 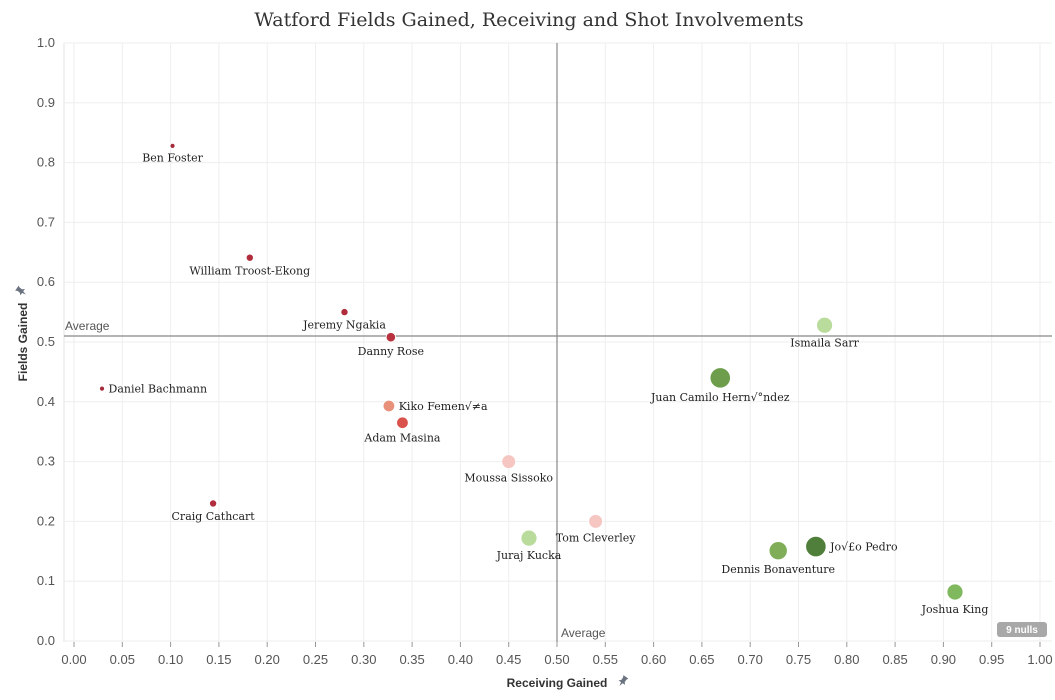 What do you see at coordinates (411, 659) in the screenshot?
I see `x-tick-label: 0.35` at bounding box center [411, 659].